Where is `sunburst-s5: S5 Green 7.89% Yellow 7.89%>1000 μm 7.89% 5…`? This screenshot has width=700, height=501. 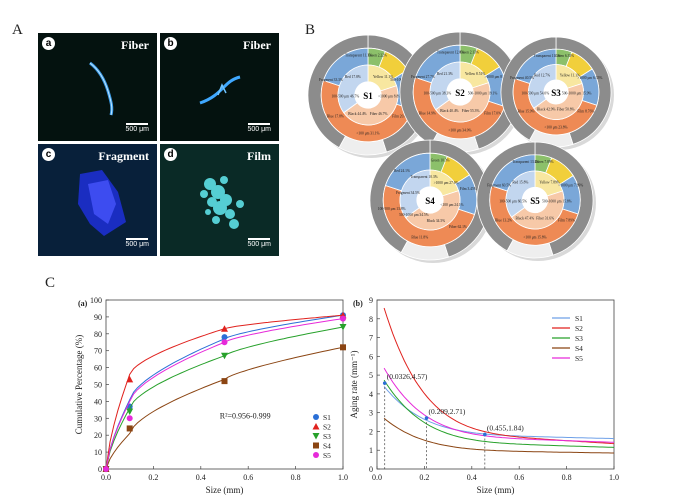
sunburst-s5: S5 Green 7.89% Yellow 7.89%>1000 μm 7.89% 5… is located at coordinates (536, 201).